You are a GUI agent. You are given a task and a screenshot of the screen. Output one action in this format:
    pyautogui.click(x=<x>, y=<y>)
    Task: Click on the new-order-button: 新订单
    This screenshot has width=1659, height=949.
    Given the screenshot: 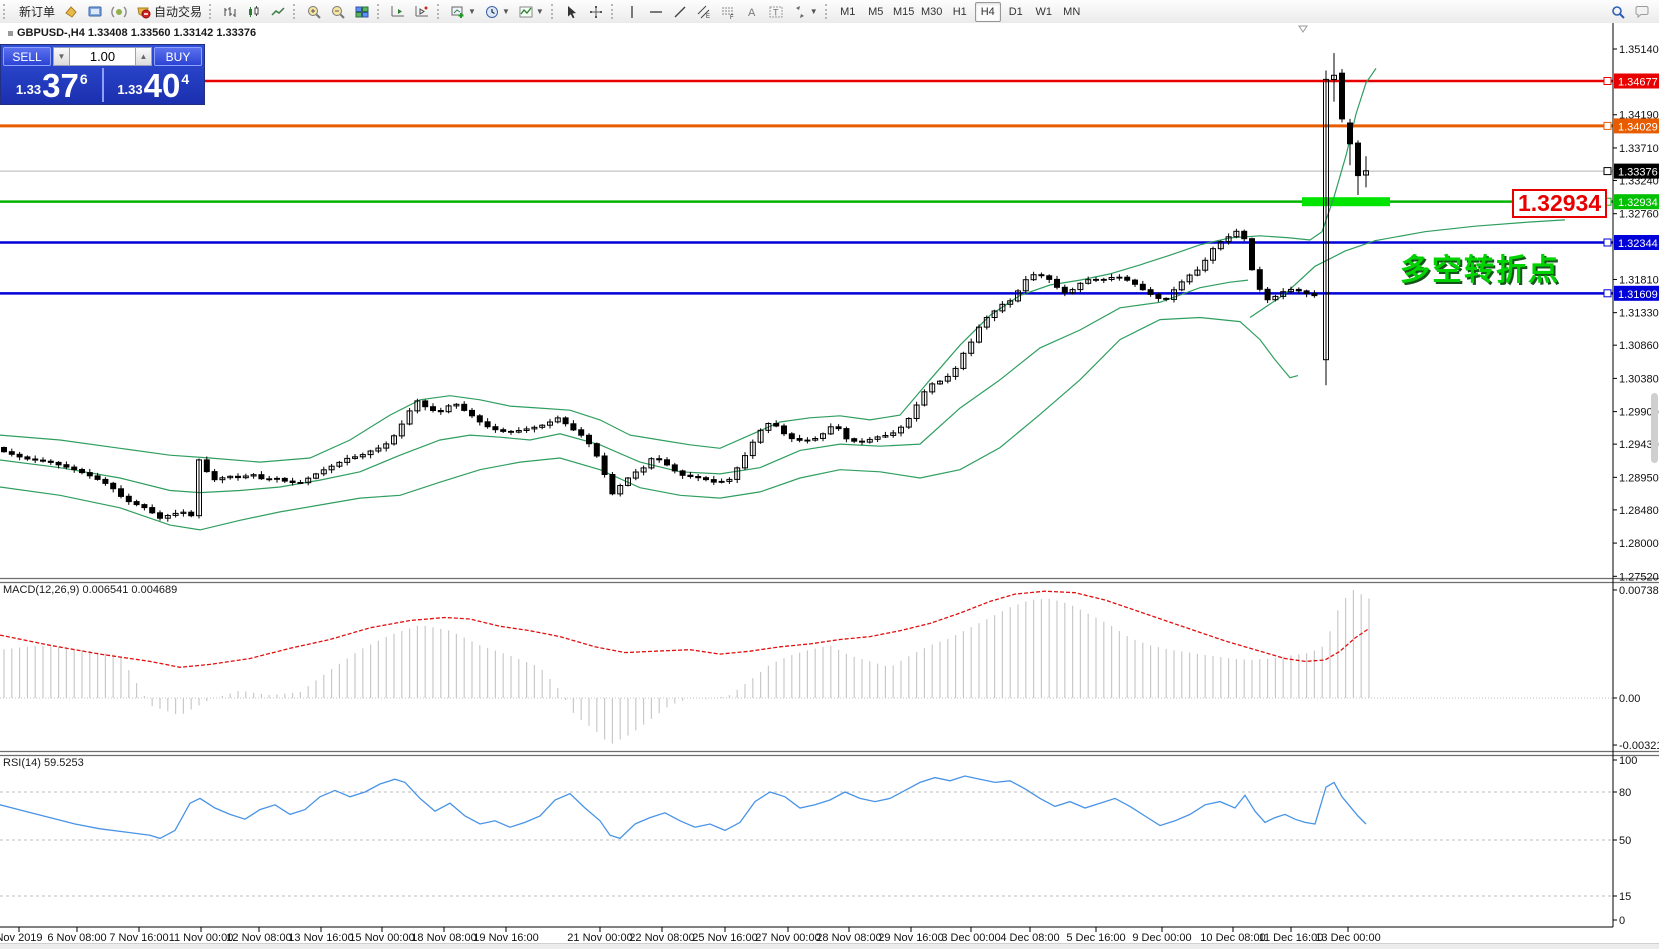 What is the action you would take?
    pyautogui.click(x=35, y=11)
    